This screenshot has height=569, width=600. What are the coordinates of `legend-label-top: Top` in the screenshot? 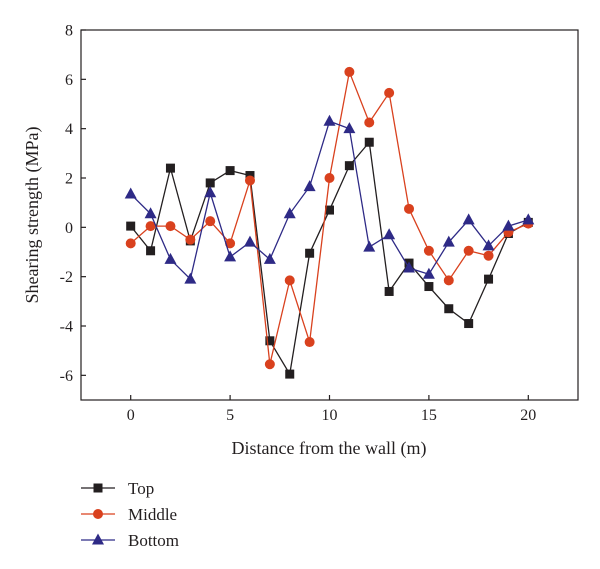 It's located at (141, 488).